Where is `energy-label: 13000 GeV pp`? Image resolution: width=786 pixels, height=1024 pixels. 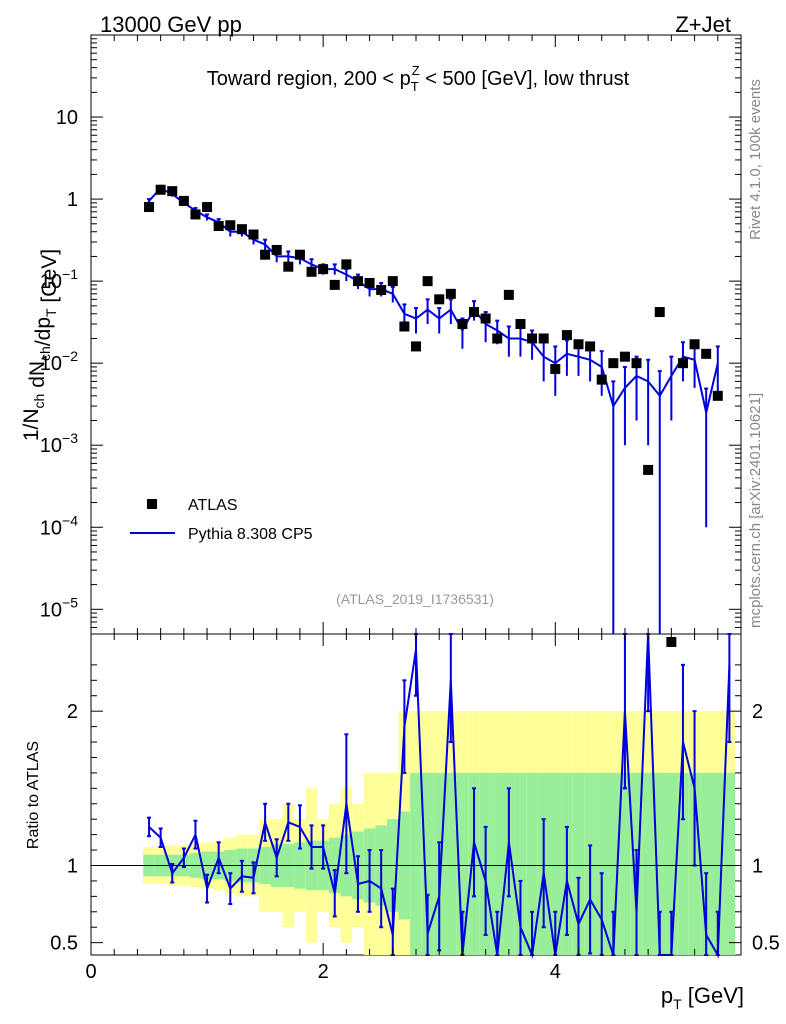
energy-label: 13000 GeV pp is located at coordinates (171, 24).